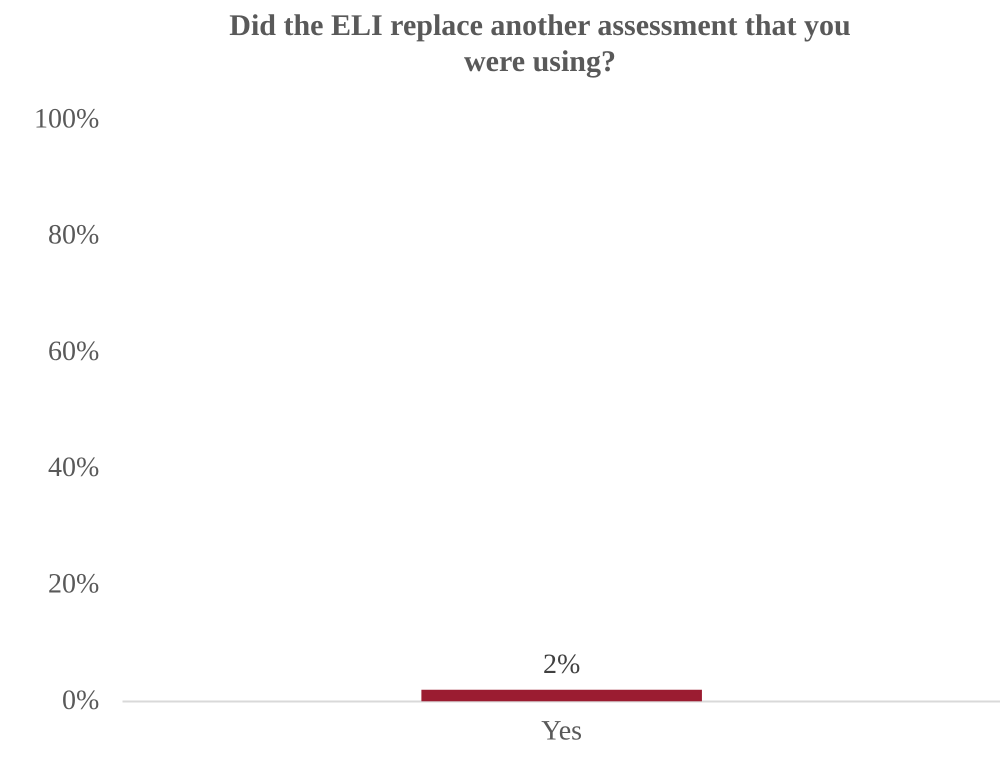  Describe the element at coordinates (74, 351) in the screenshot. I see `y-tick-label: 60%` at that location.